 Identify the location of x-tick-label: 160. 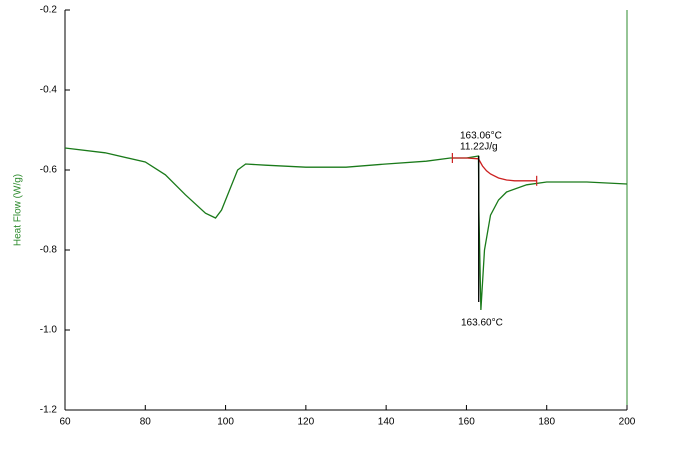
(466, 422).